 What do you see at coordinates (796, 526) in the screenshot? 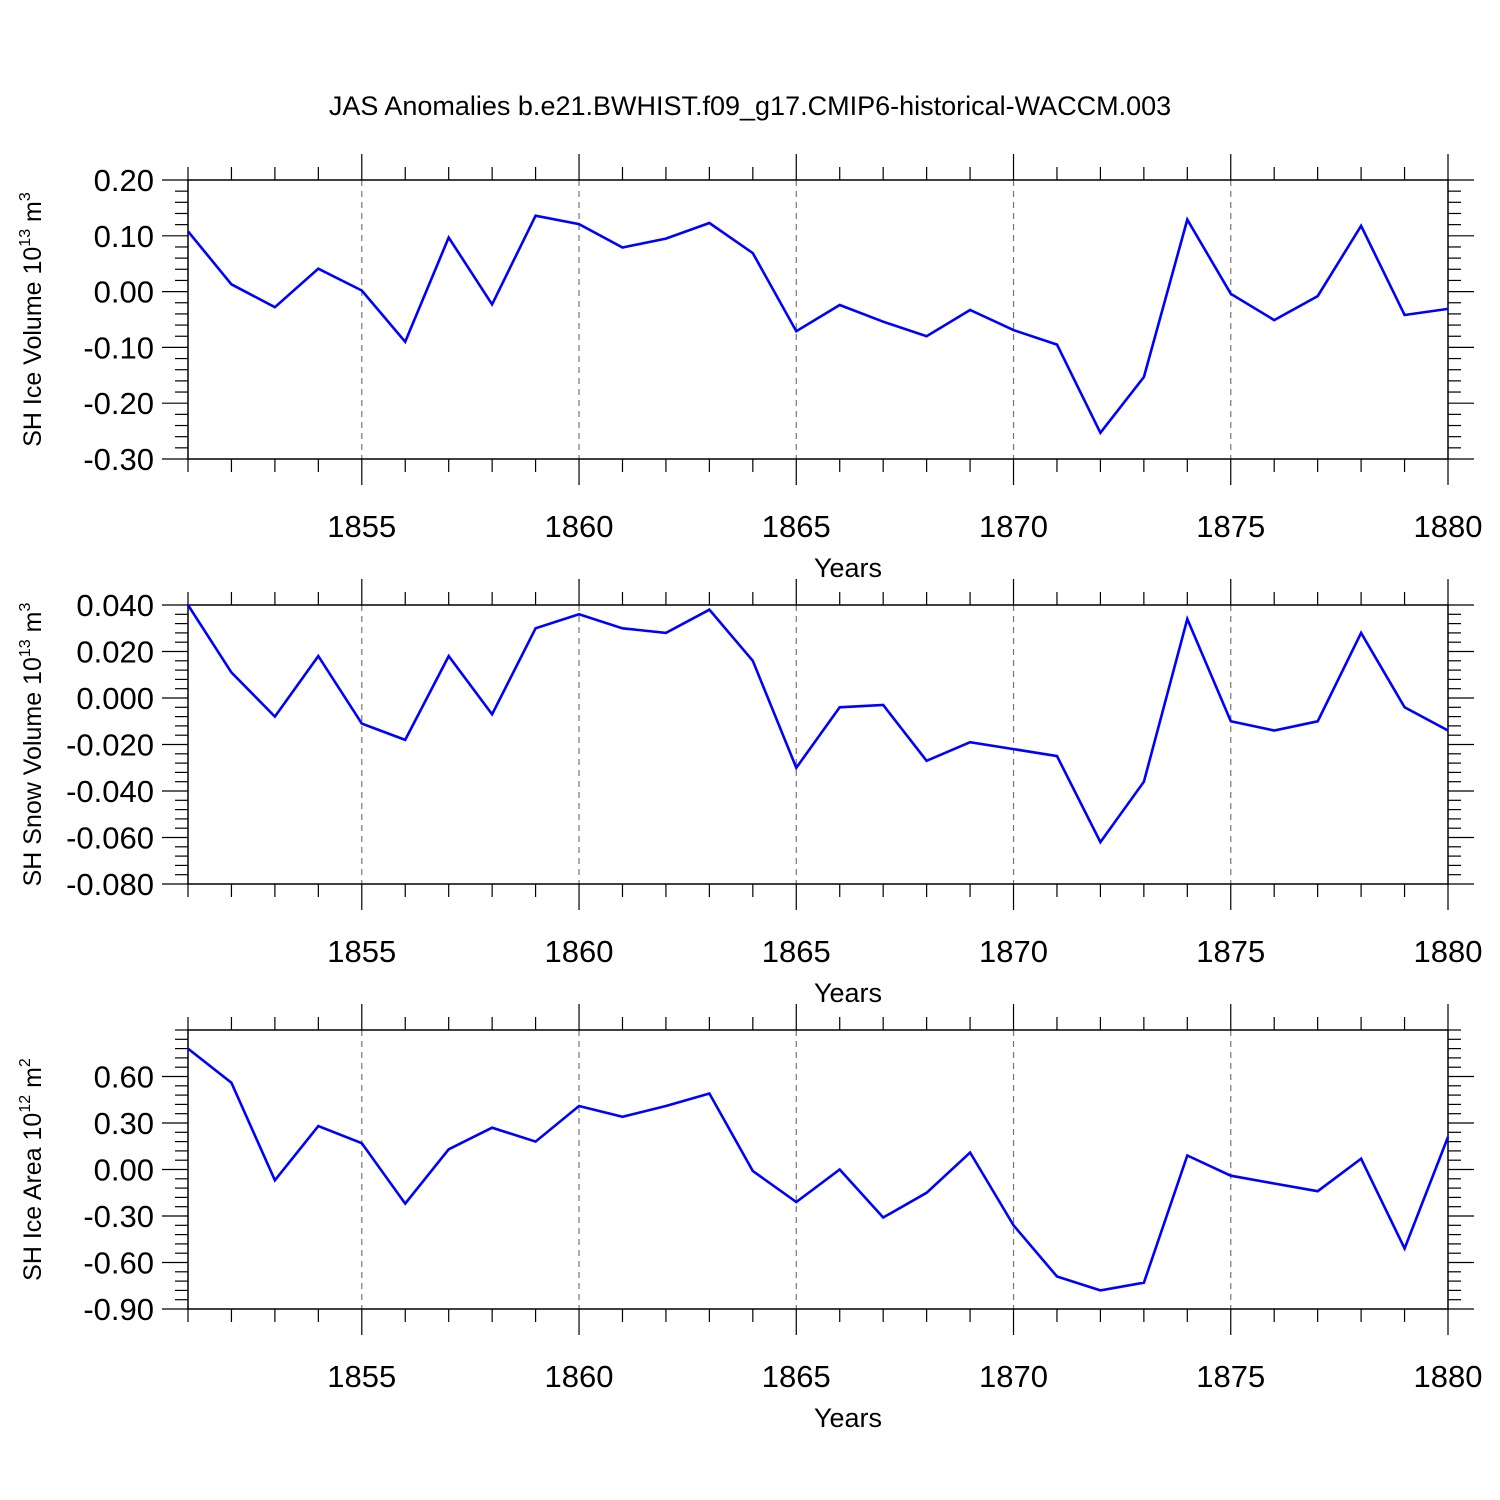
I see `x-tick-label: 1865` at bounding box center [796, 526].